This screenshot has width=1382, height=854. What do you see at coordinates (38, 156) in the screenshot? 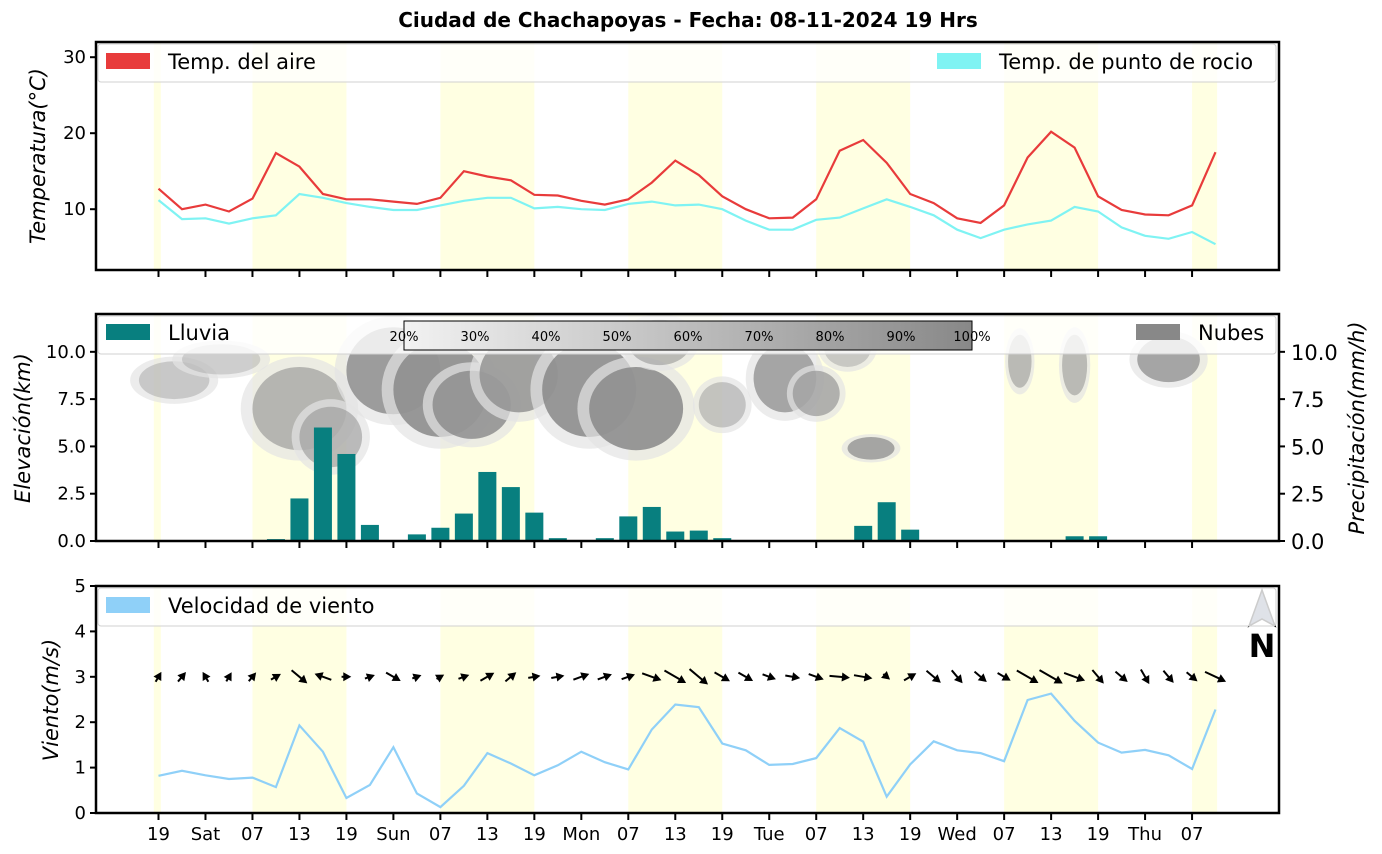
I see `y-axis-label-temperature: Temperatura(°C)` at bounding box center [38, 156].